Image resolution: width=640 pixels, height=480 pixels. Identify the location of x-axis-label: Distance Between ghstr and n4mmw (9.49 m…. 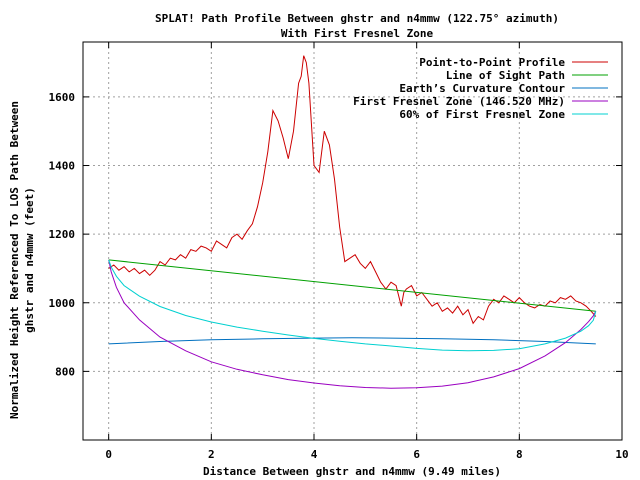
(352, 471).